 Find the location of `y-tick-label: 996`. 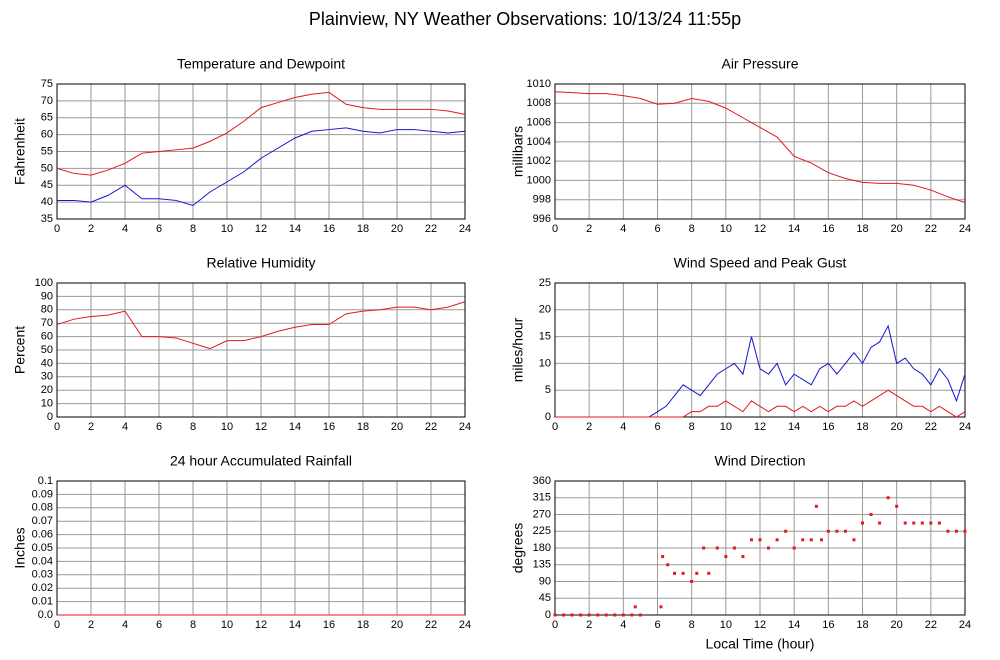

y-tick-label: 996 is located at coordinates (542, 219).